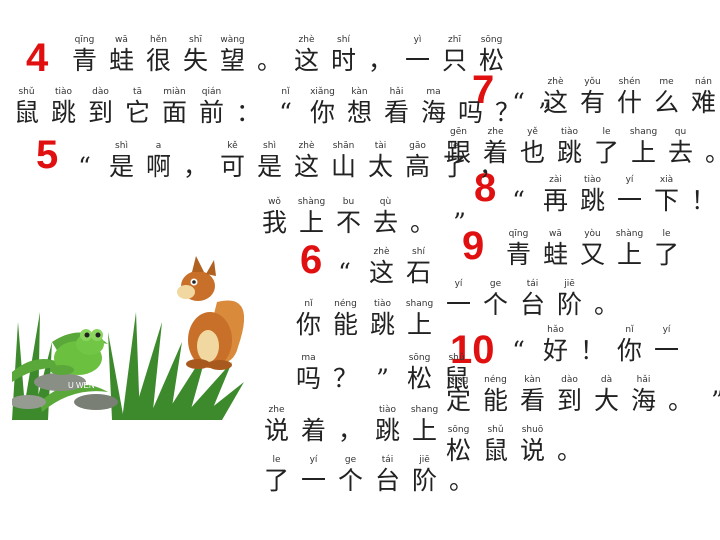 The width and height of the screenshot is (720, 540). Describe the element at coordinates (387, 480) in the screenshot. I see `hanzi: 台` at that location.